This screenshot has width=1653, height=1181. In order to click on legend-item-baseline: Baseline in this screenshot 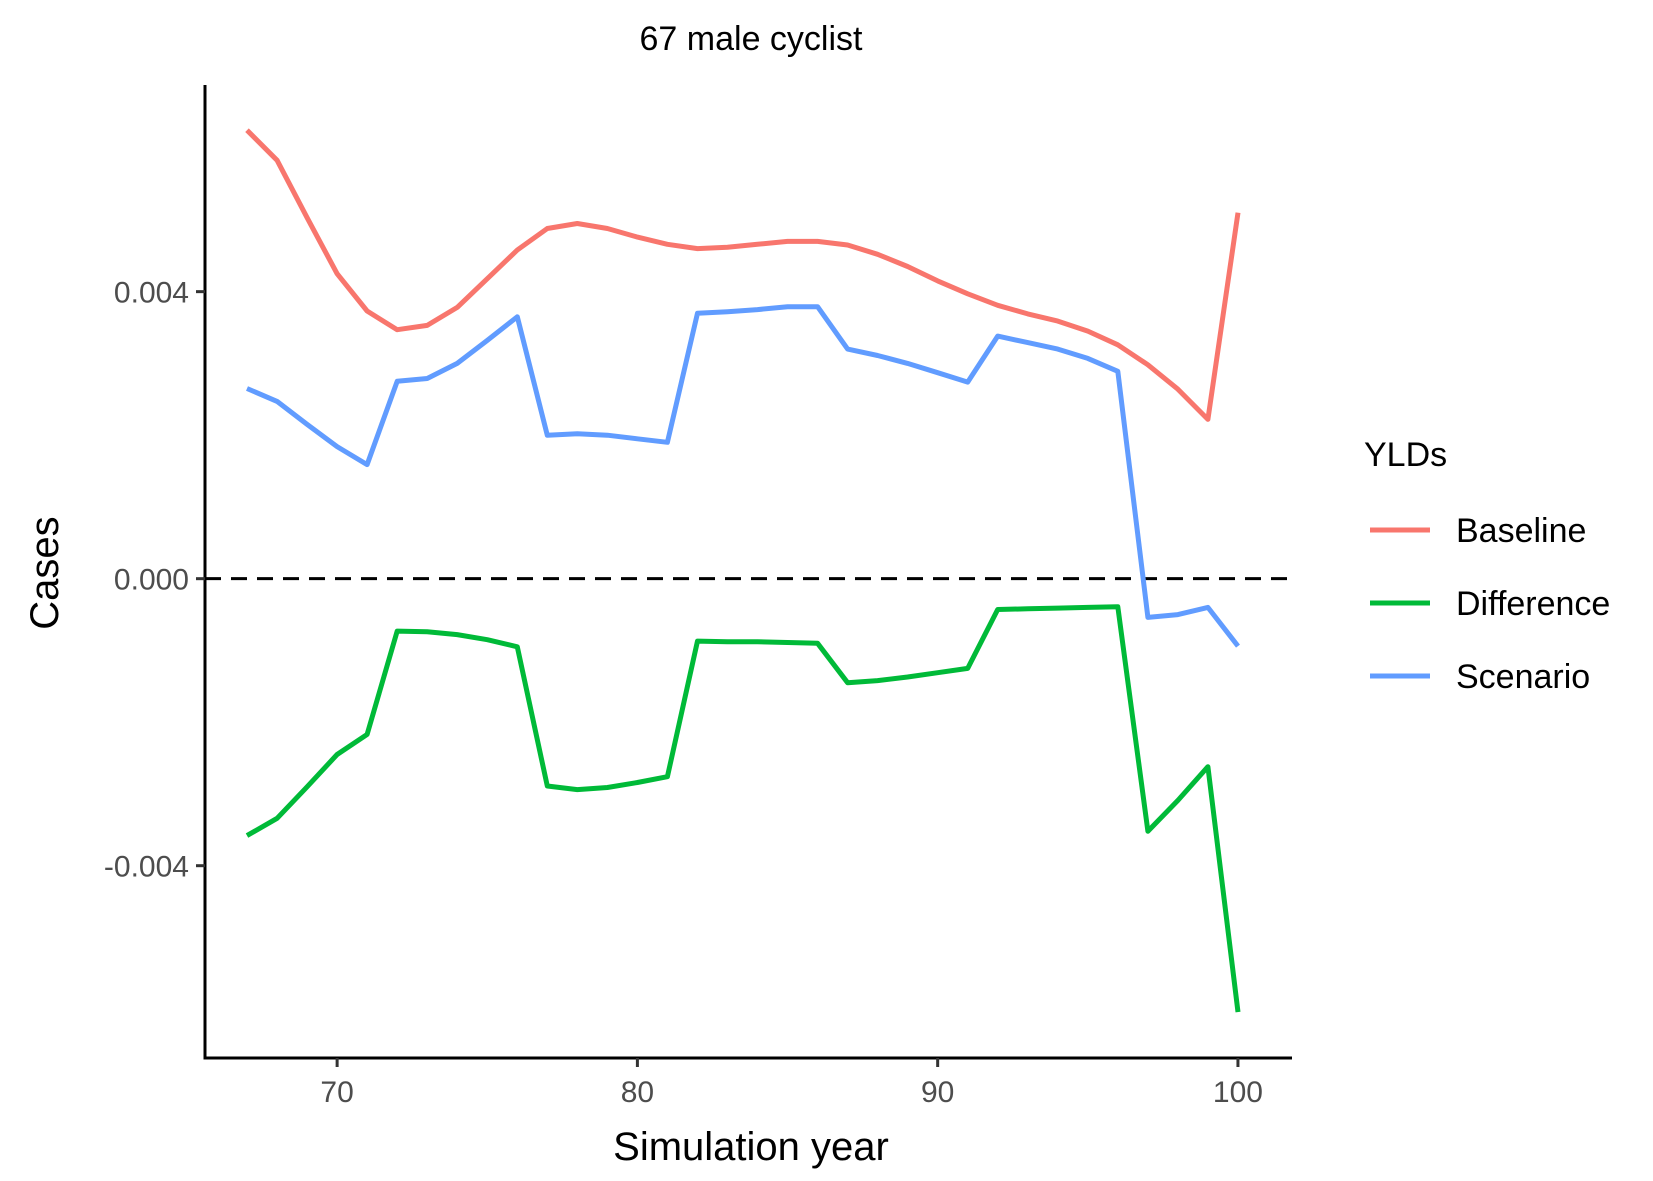, I will do `click(1478, 531)`.